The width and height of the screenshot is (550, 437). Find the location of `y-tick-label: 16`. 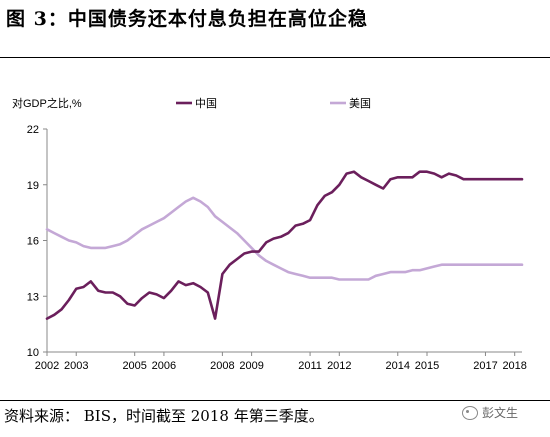

y-tick-label: 16 is located at coordinates (33, 242).